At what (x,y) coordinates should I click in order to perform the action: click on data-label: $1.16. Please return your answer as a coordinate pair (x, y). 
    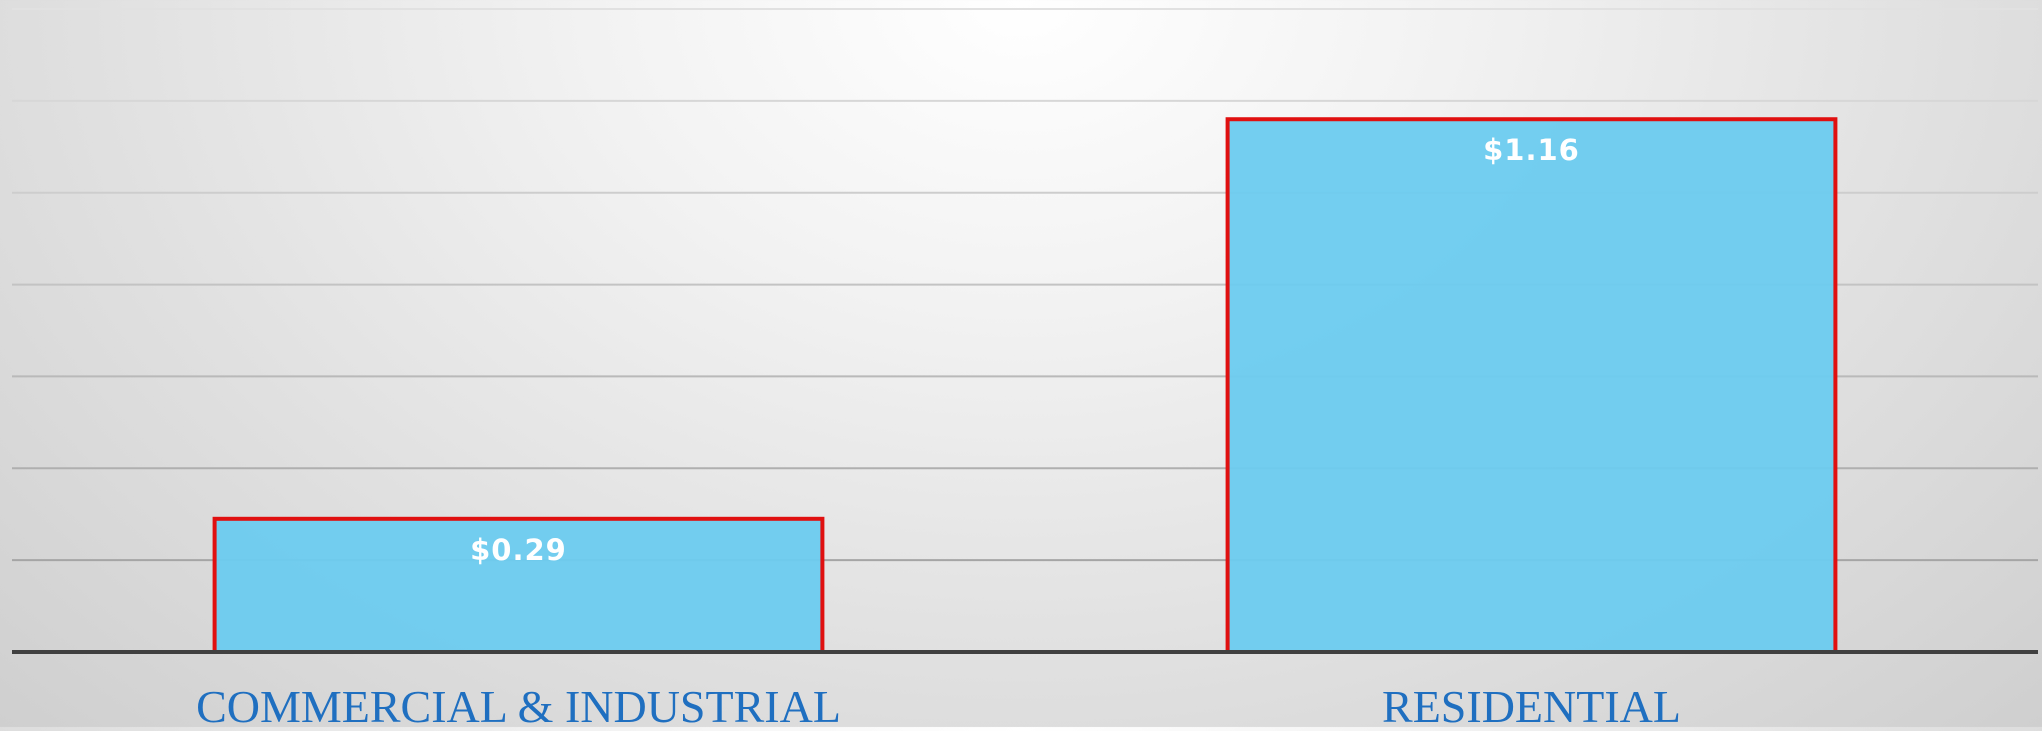
    Looking at the image, I should click on (1531, 150).